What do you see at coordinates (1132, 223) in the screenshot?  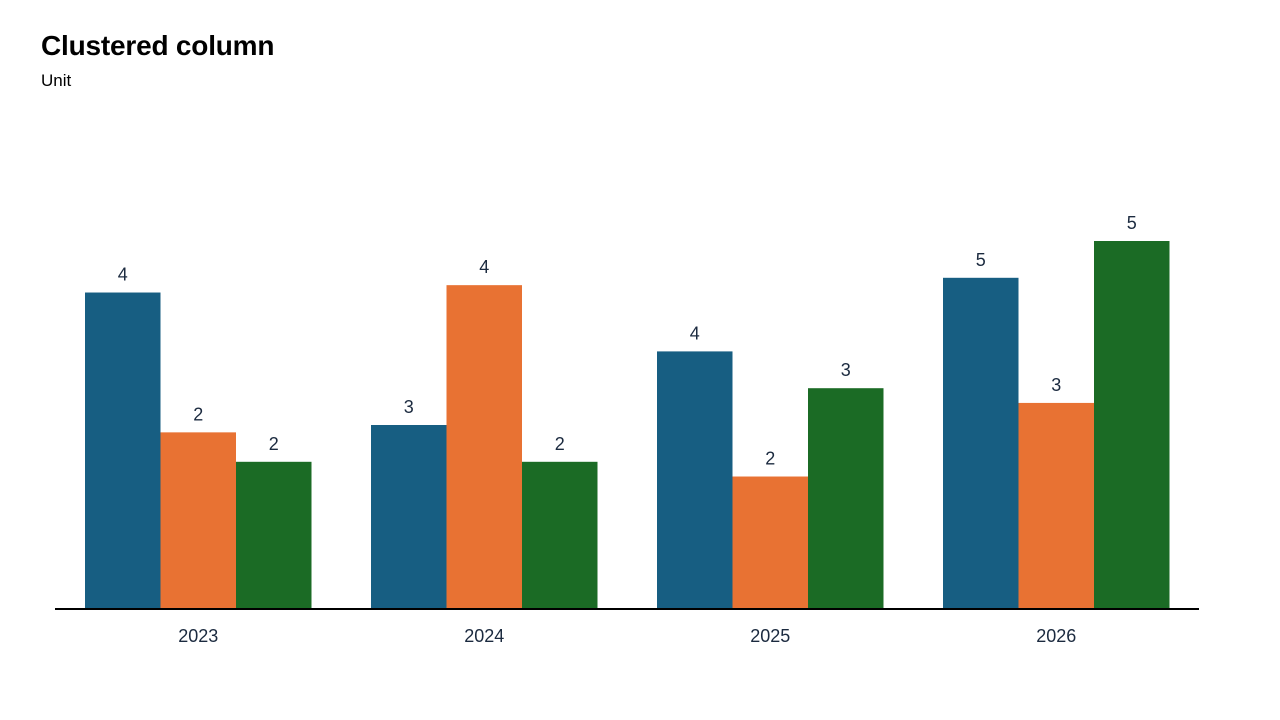 I see `data-label-2026-s3: 5` at bounding box center [1132, 223].